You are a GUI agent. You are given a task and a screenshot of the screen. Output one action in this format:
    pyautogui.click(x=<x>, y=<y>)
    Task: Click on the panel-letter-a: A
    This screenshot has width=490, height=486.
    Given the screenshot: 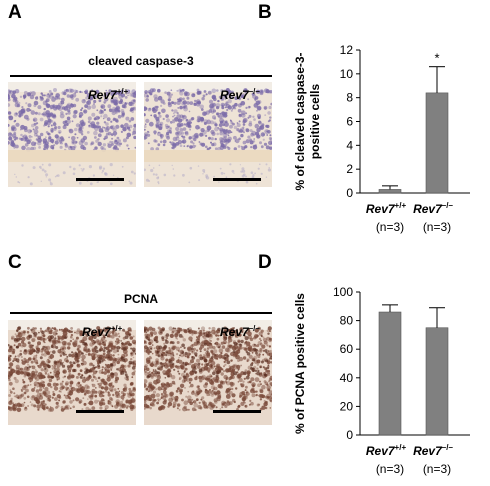 What is the action you would take?
    pyautogui.click(x=15, y=12)
    